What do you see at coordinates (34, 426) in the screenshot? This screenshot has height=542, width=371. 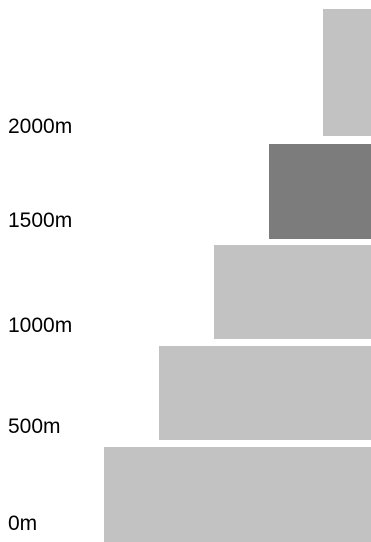 I see `elevation-label-500m: 500m` at bounding box center [34, 426].